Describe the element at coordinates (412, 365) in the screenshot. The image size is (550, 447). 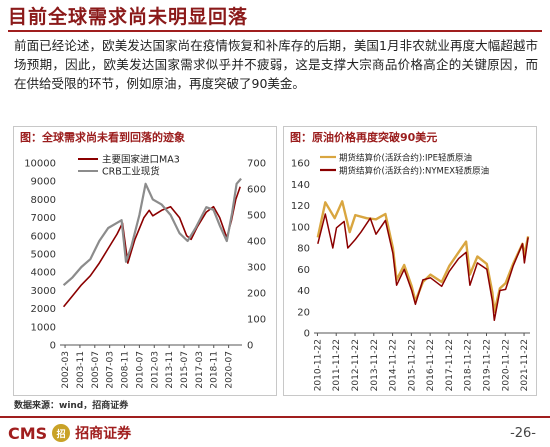
I see `x-tick-label: 2015-11-22` at that location.